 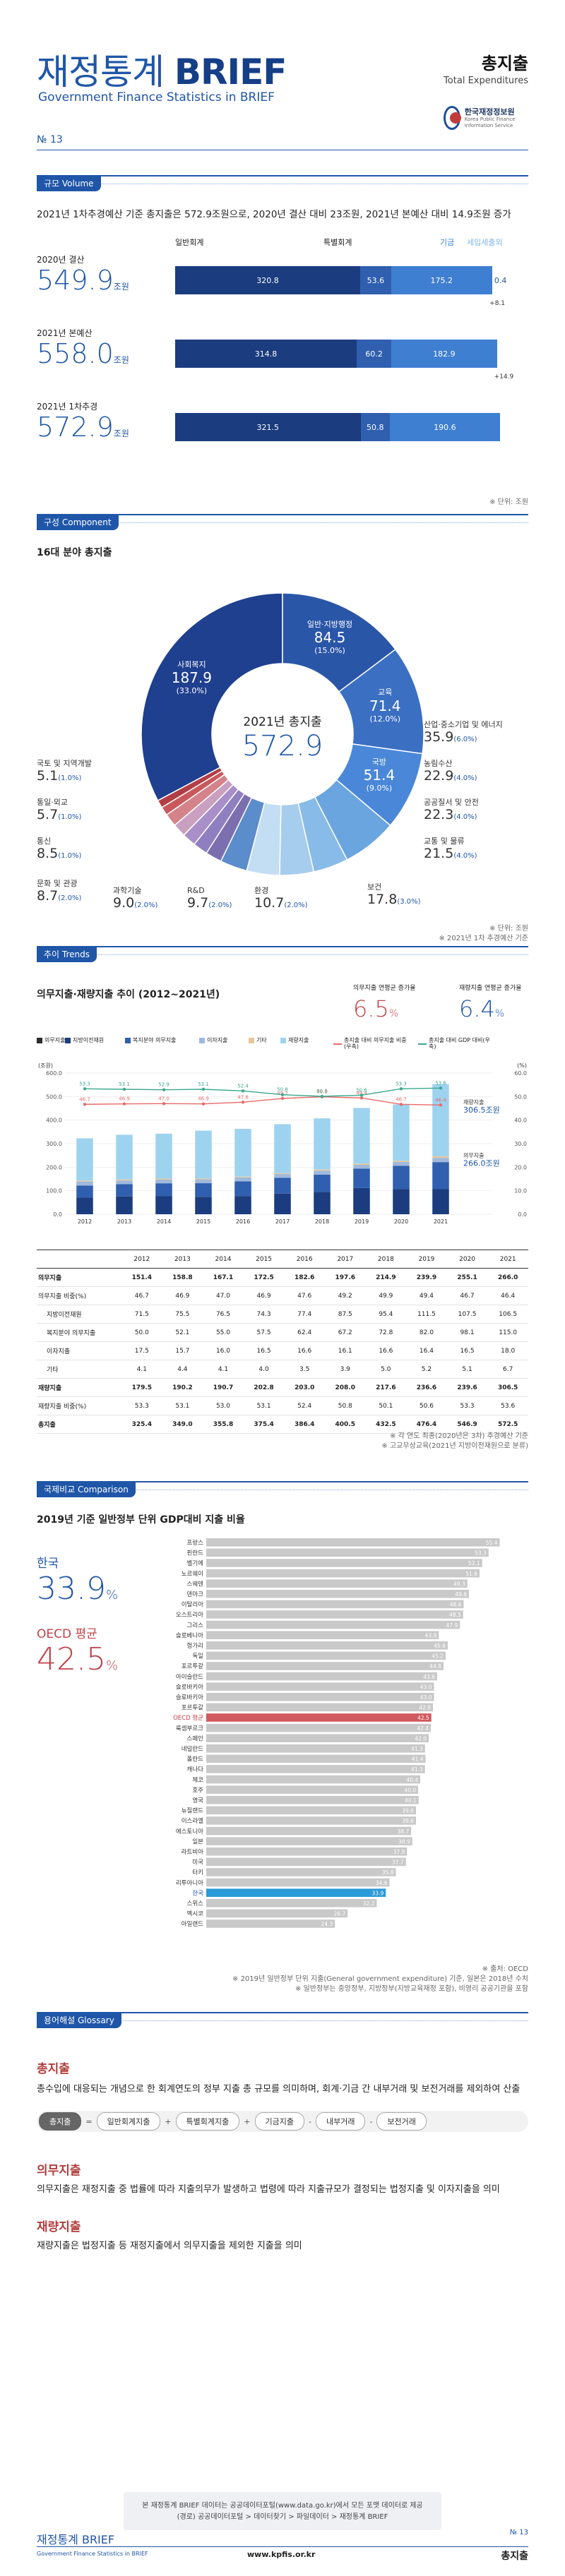 What do you see at coordinates (182, 1424) in the screenshot?
I see `table-cell: 349.0` at bounding box center [182, 1424].